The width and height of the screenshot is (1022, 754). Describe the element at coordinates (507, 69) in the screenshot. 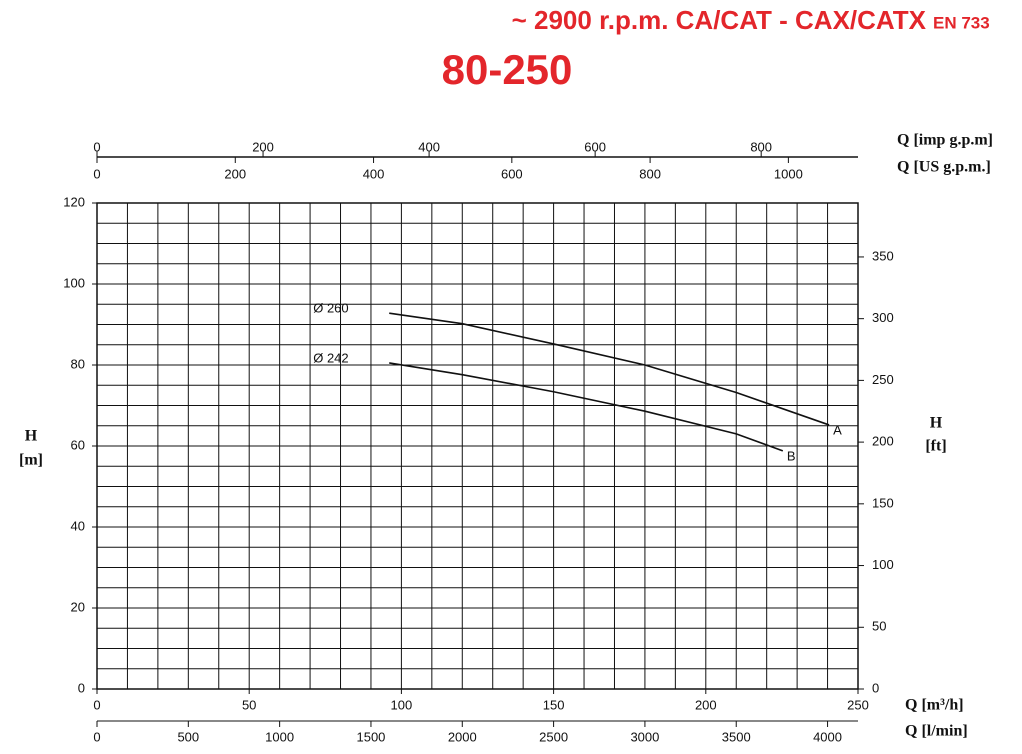

I see `chart-subtitle: 80-250` at that location.